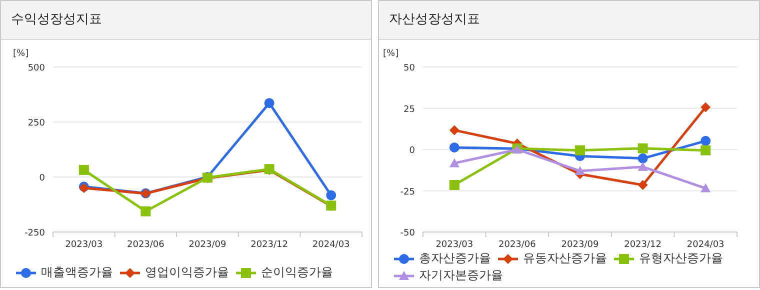 This screenshot has height=290, width=760. What do you see at coordinates (407, 192) in the screenshot?
I see `y-tick-label: -25` at bounding box center [407, 192].